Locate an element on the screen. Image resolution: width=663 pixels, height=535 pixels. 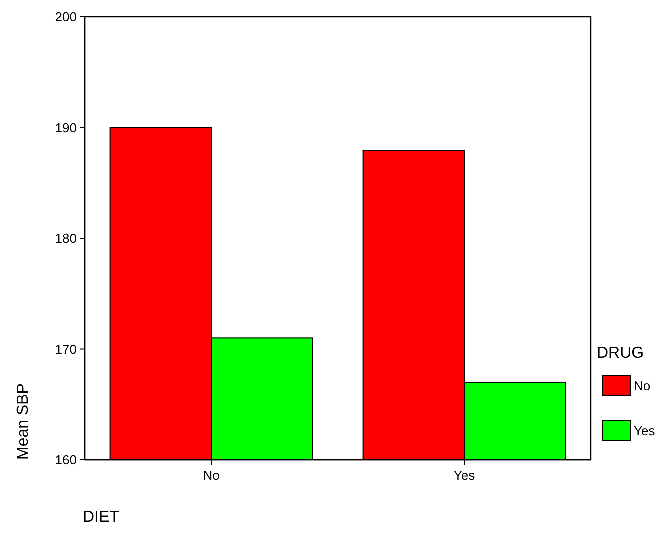
x-axis-title: DIET is located at coordinates (101, 517).